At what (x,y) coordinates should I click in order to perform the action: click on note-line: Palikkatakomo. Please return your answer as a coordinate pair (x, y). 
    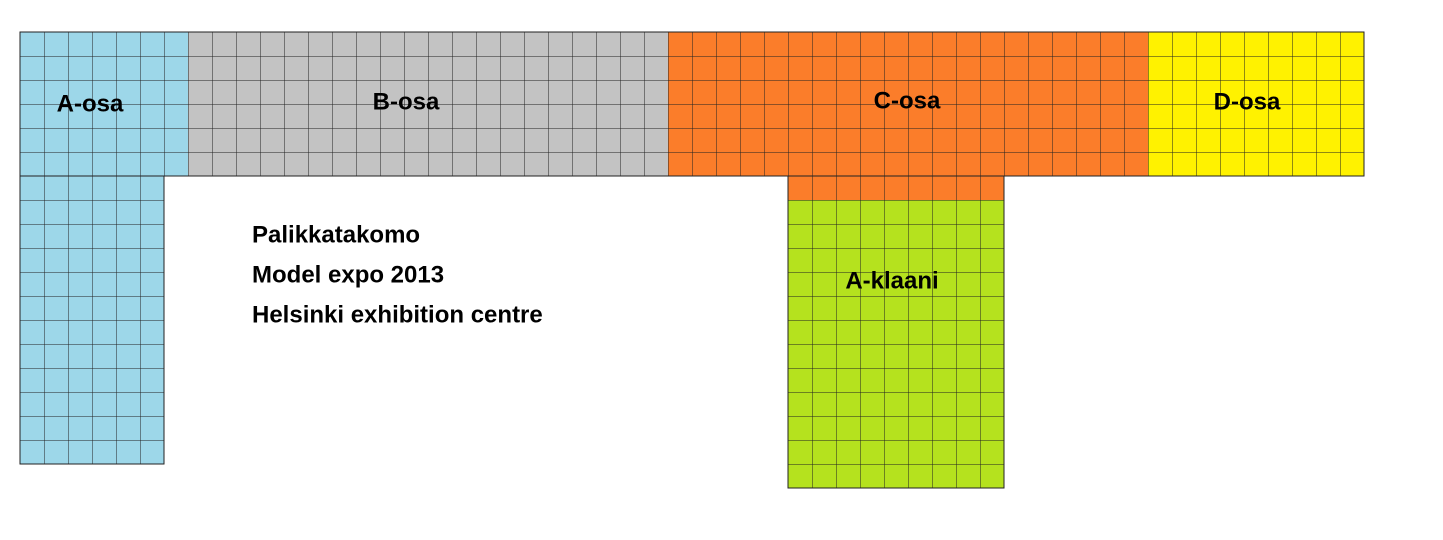
    Looking at the image, I should click on (336, 234).